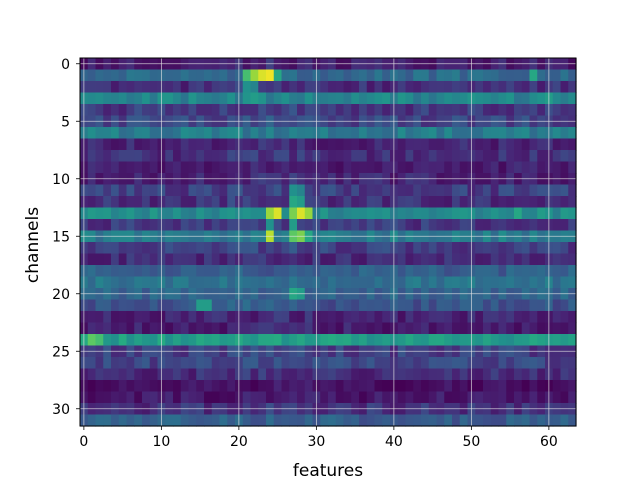 This screenshot has height=480, width=640. What do you see at coordinates (471, 442) in the screenshot?
I see `x-tick-label: 50` at bounding box center [471, 442].